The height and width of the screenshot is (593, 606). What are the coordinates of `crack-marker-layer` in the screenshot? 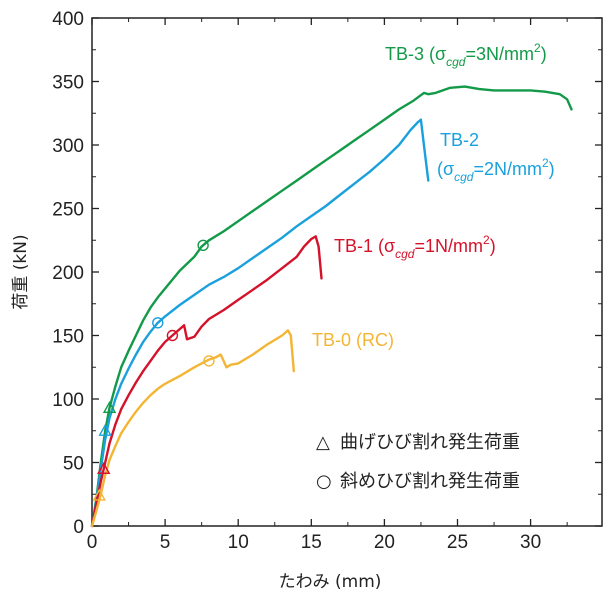 It's located at (153, 370).